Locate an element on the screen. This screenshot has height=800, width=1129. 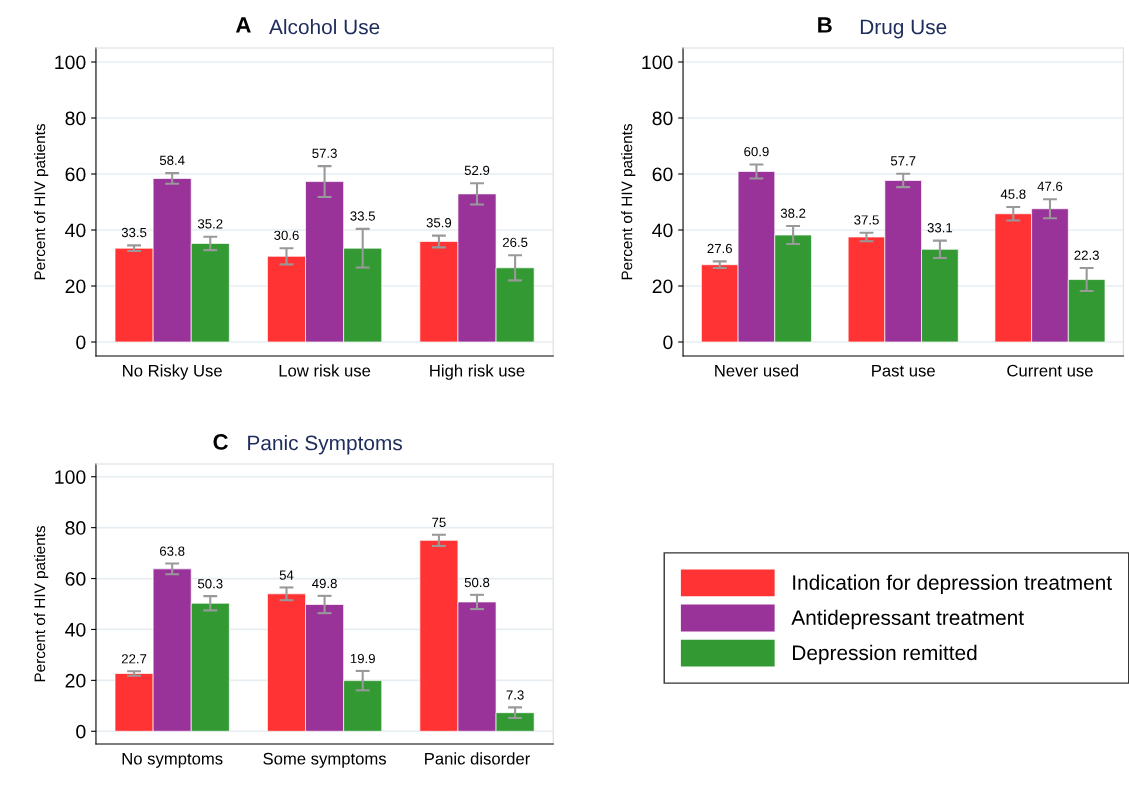
data-label: 30.6 is located at coordinates (286, 235).